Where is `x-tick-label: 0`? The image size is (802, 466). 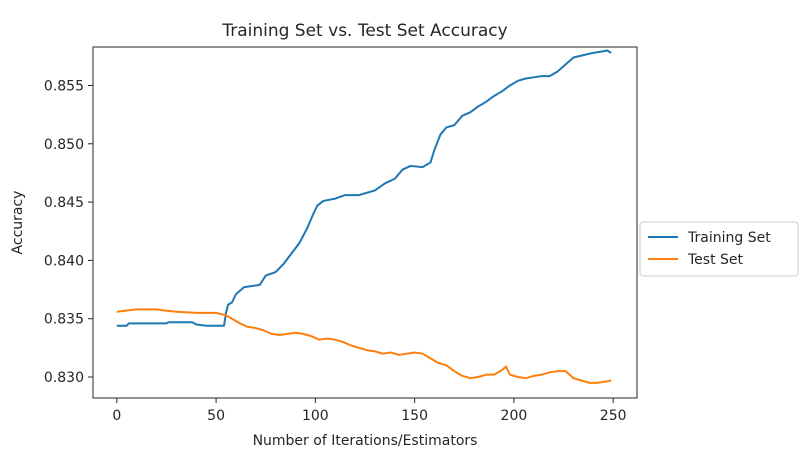
x-tick-label: 0 is located at coordinates (116, 416).